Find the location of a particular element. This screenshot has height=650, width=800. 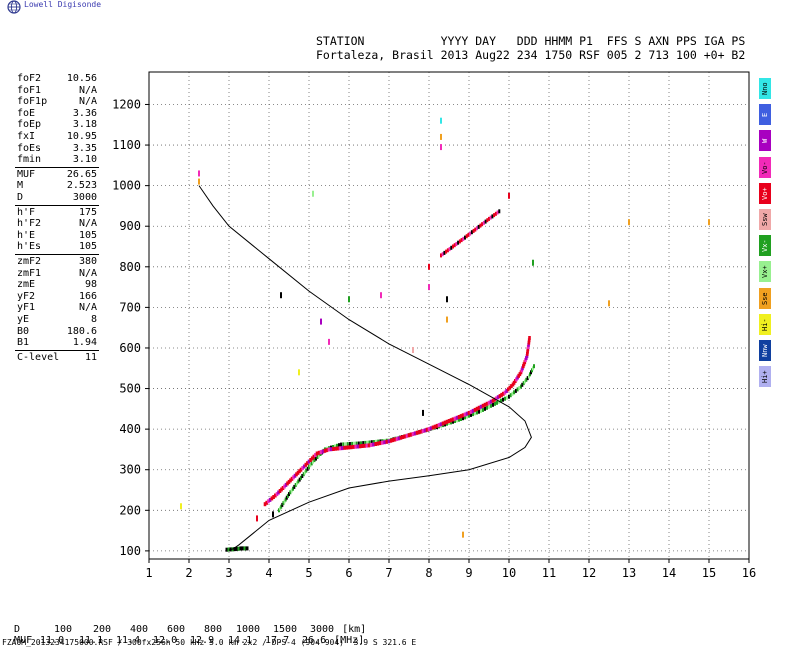

param-row: B1 1.94 is located at coordinates (57, 343).